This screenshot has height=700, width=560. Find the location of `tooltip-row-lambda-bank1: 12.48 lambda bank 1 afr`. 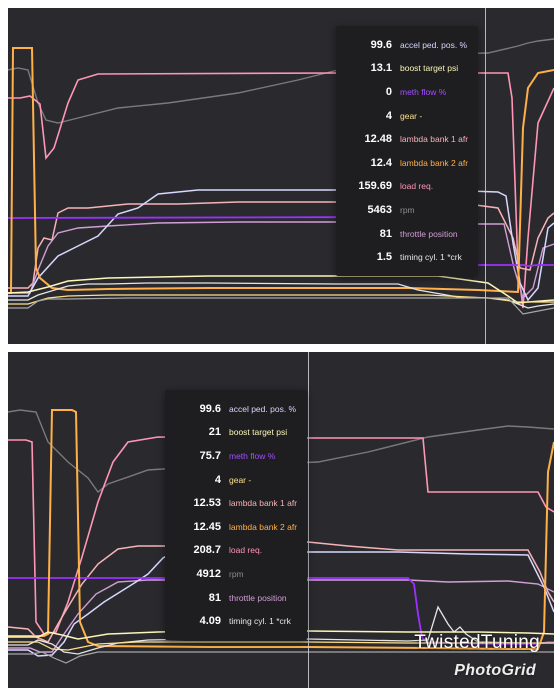

tooltip-row-lambda-bank1: 12.48 lambda bank 1 afr is located at coordinates (405, 139).